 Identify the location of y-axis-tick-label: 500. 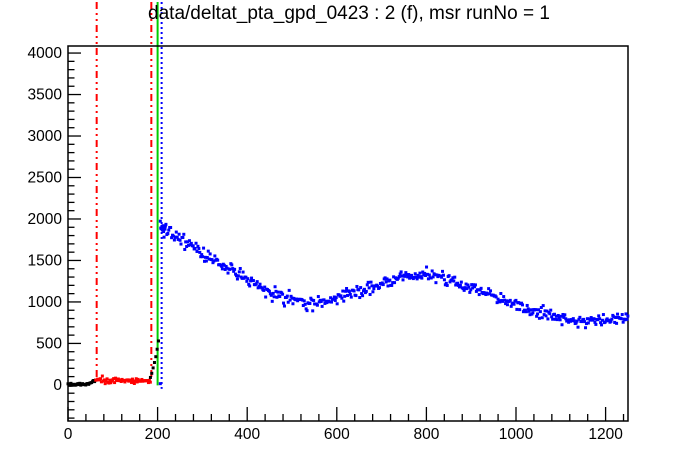
(49, 343).